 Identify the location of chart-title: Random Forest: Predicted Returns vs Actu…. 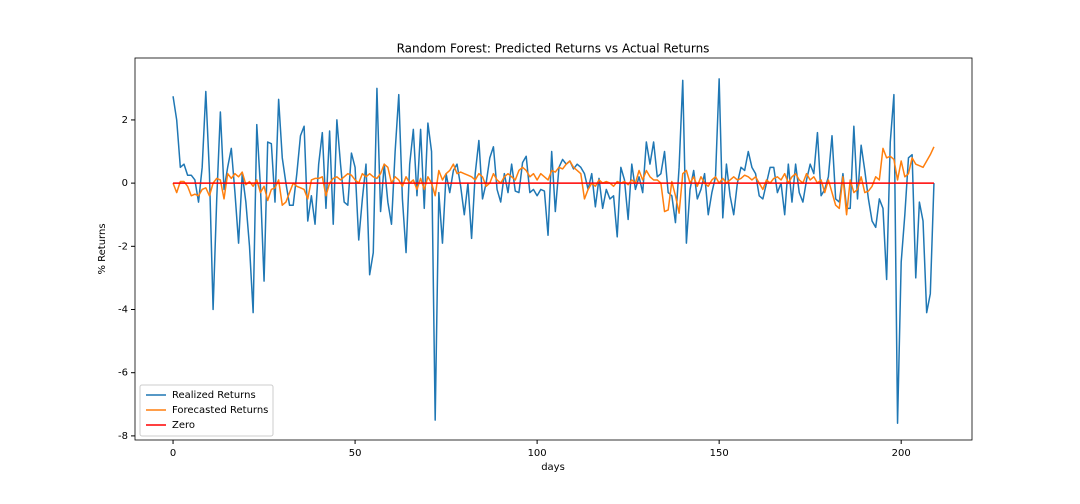
(553, 49).